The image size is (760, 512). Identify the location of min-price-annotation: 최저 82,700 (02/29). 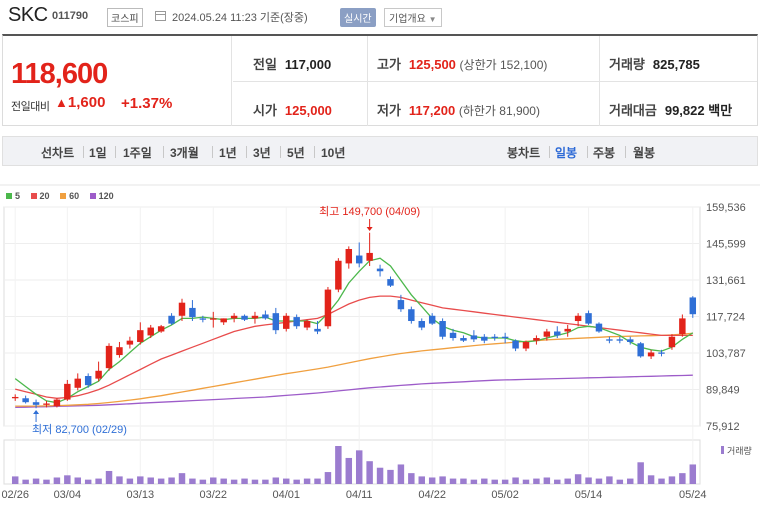
(79, 429).